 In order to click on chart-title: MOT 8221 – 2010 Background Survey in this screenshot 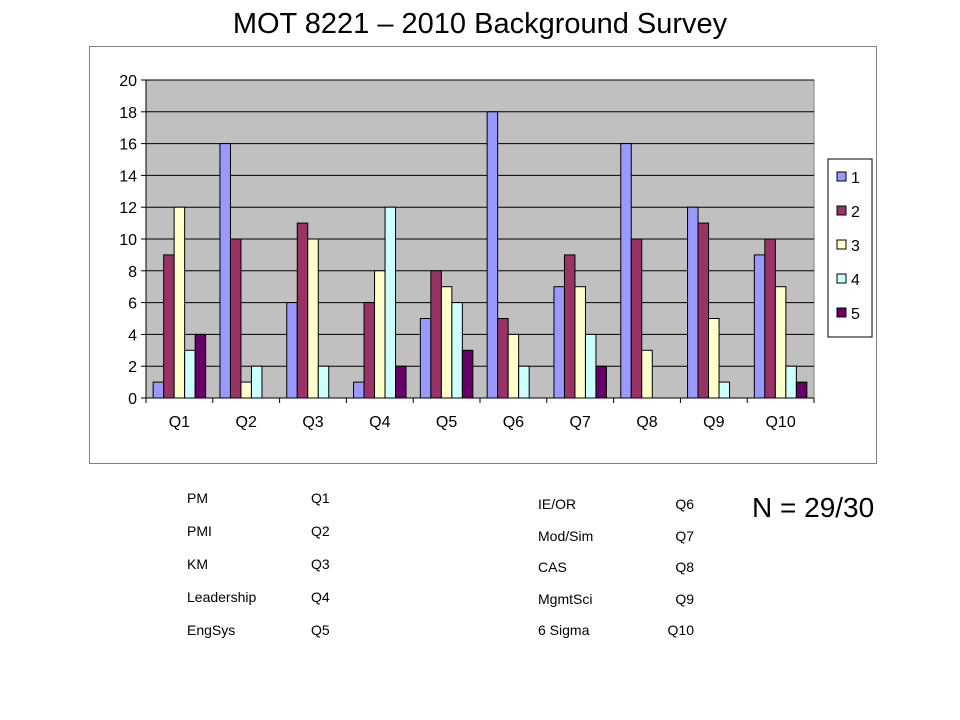, I will do `click(480, 24)`.